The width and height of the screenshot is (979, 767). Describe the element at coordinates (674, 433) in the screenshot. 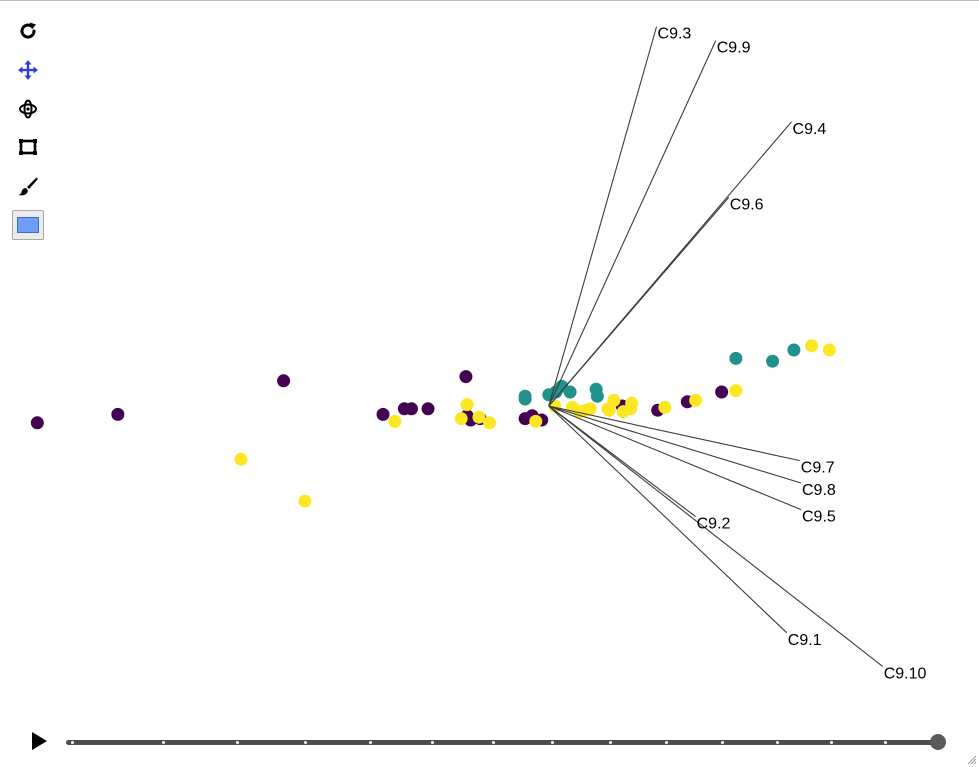

I see `loading-vector-C9.7` at that location.